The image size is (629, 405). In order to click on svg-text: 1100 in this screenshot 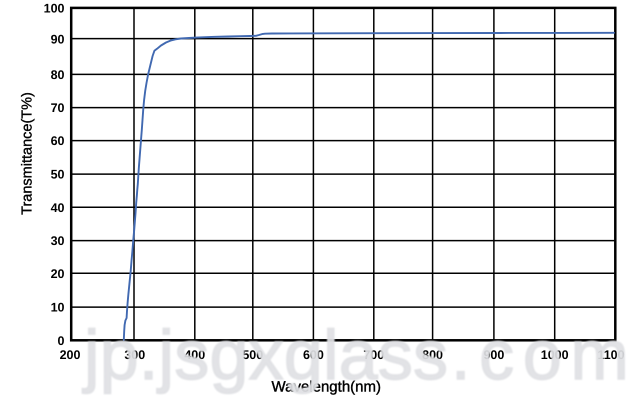, I will do `click(610, 355)`.